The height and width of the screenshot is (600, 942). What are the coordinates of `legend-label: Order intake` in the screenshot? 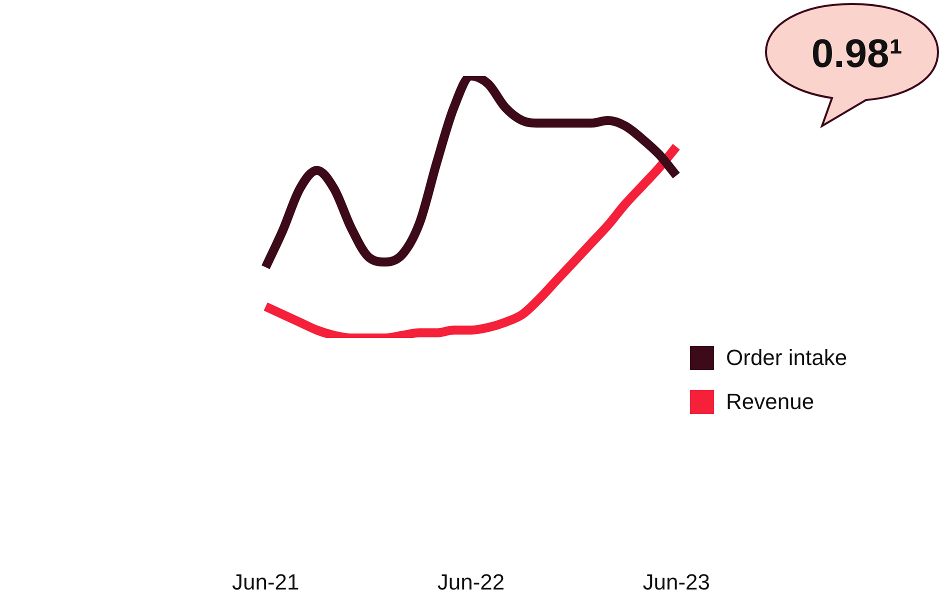 It's located at (787, 358).